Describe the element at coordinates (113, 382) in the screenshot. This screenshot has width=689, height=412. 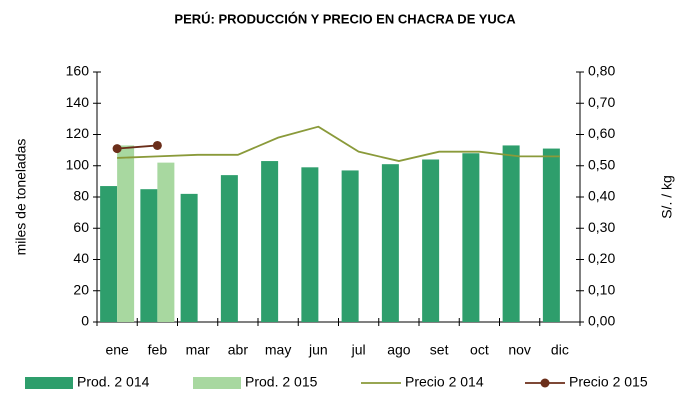
I see `legend-label: Prod. 2 014` at that location.